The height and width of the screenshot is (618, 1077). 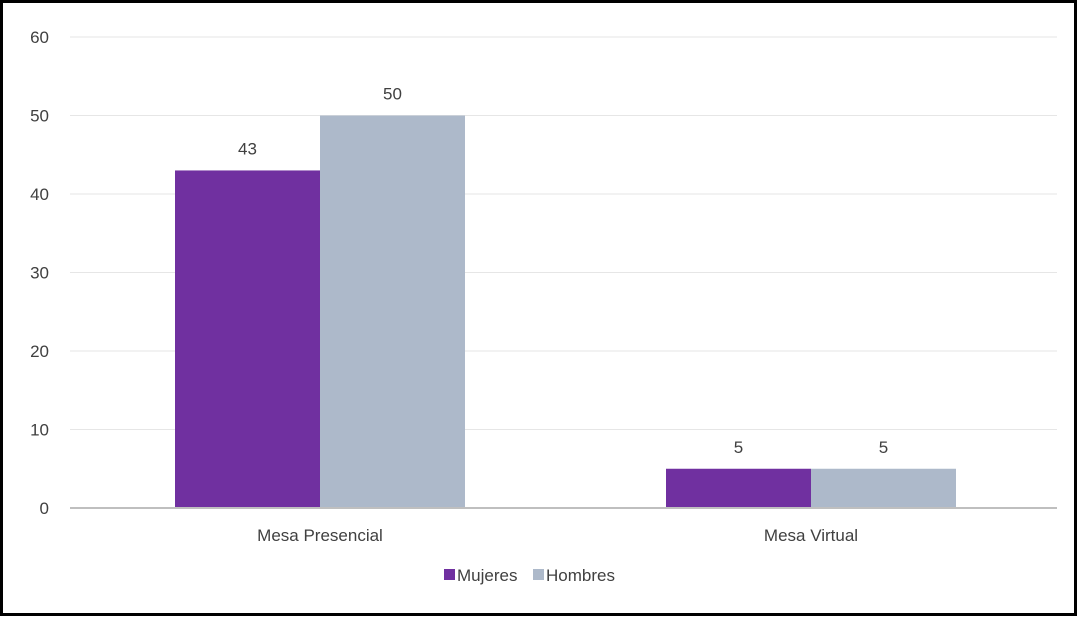 I want to click on legend-label-hombres: Hombres, so click(x=580, y=575).